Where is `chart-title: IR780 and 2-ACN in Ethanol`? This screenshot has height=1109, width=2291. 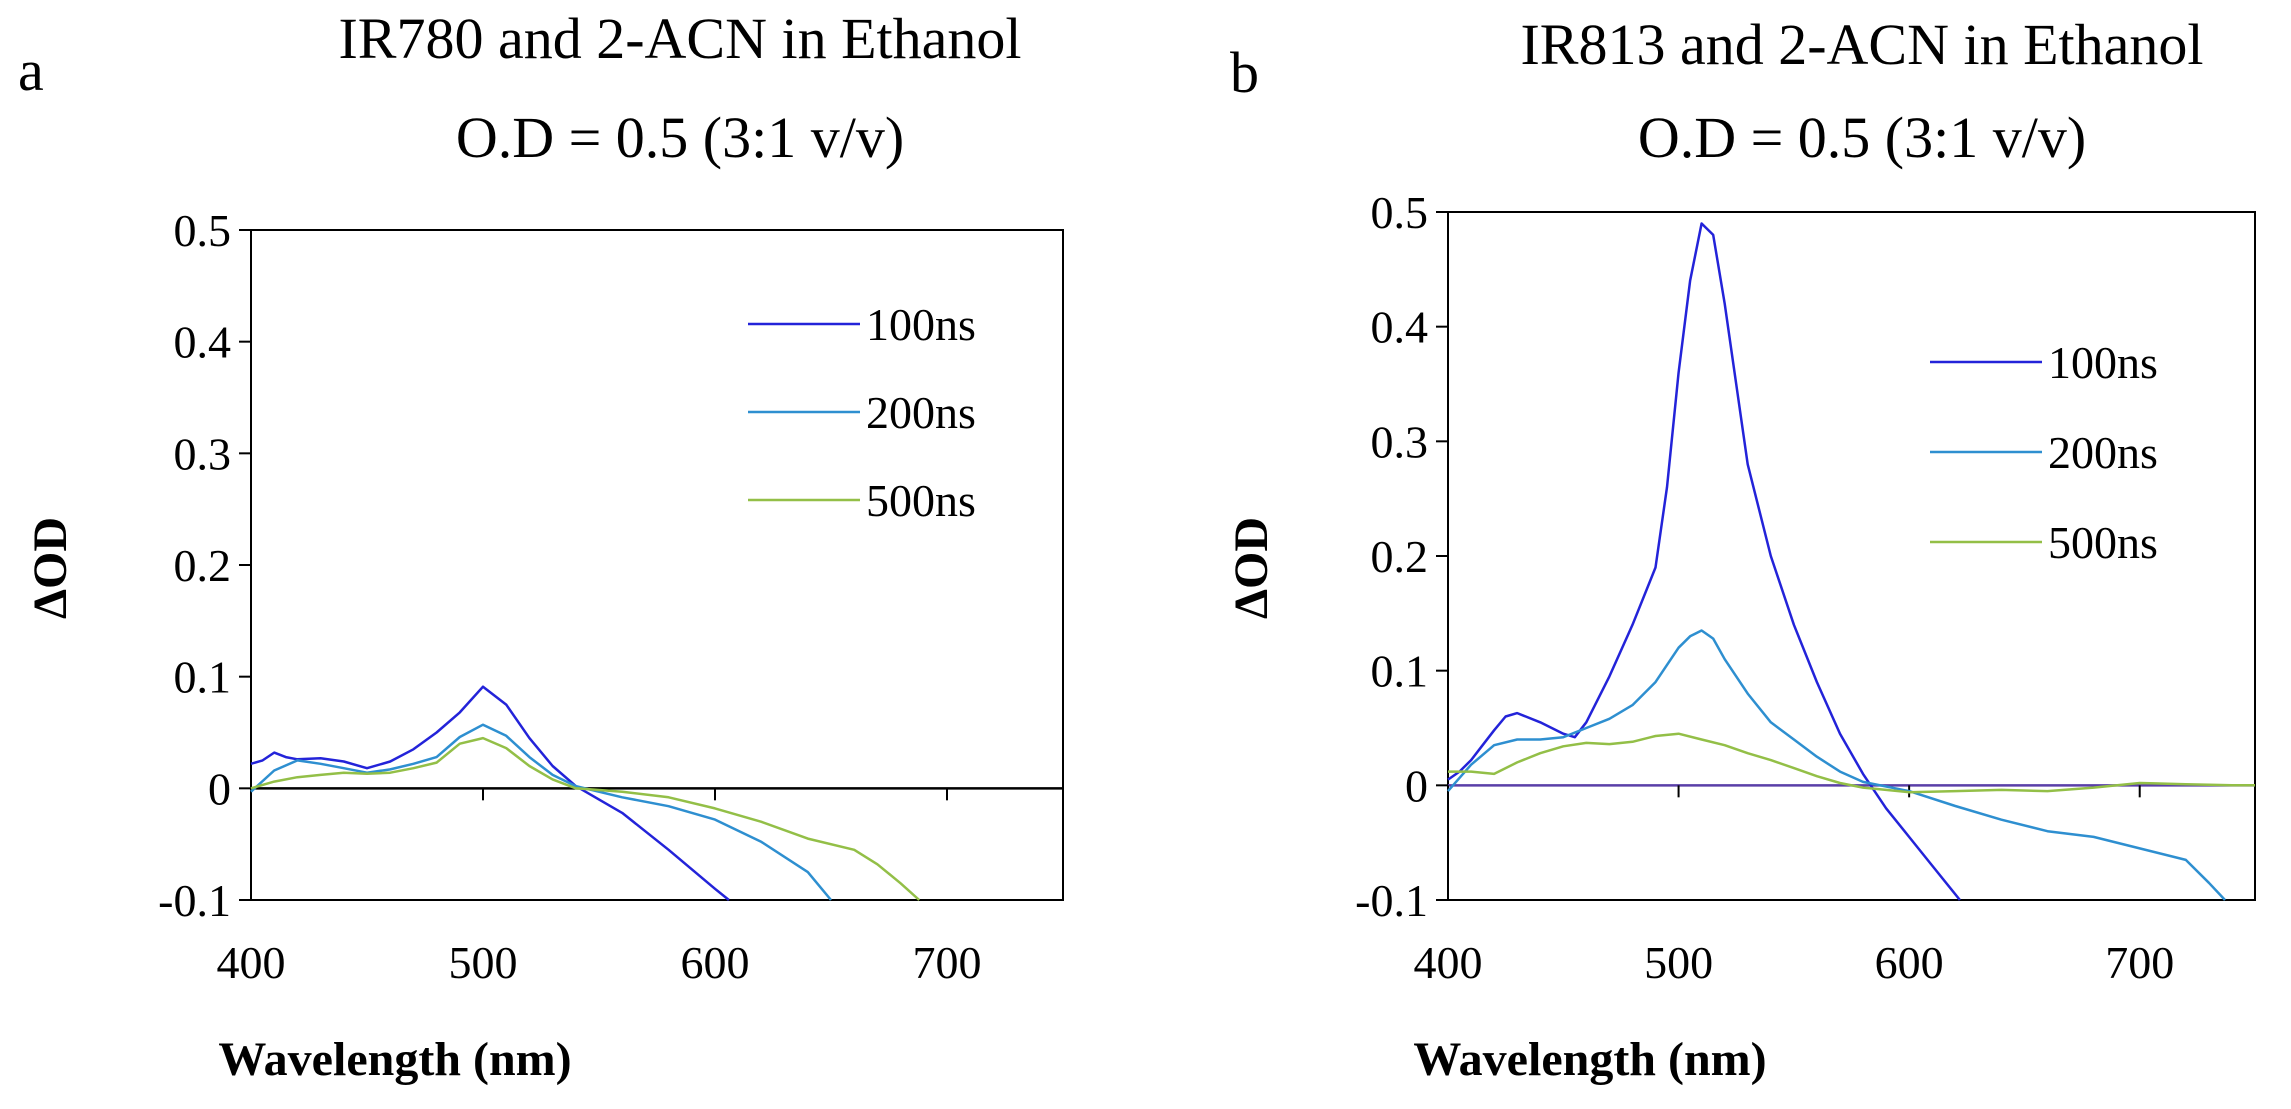
chart-title: IR780 and 2-ACN in Ethanol is located at coordinates (679, 38).